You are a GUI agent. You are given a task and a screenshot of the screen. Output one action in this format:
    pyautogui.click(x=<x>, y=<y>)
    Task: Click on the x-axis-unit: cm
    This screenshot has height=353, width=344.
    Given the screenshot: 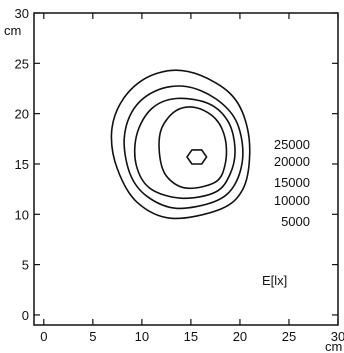 What is the action you would take?
    pyautogui.click(x=333, y=346)
    